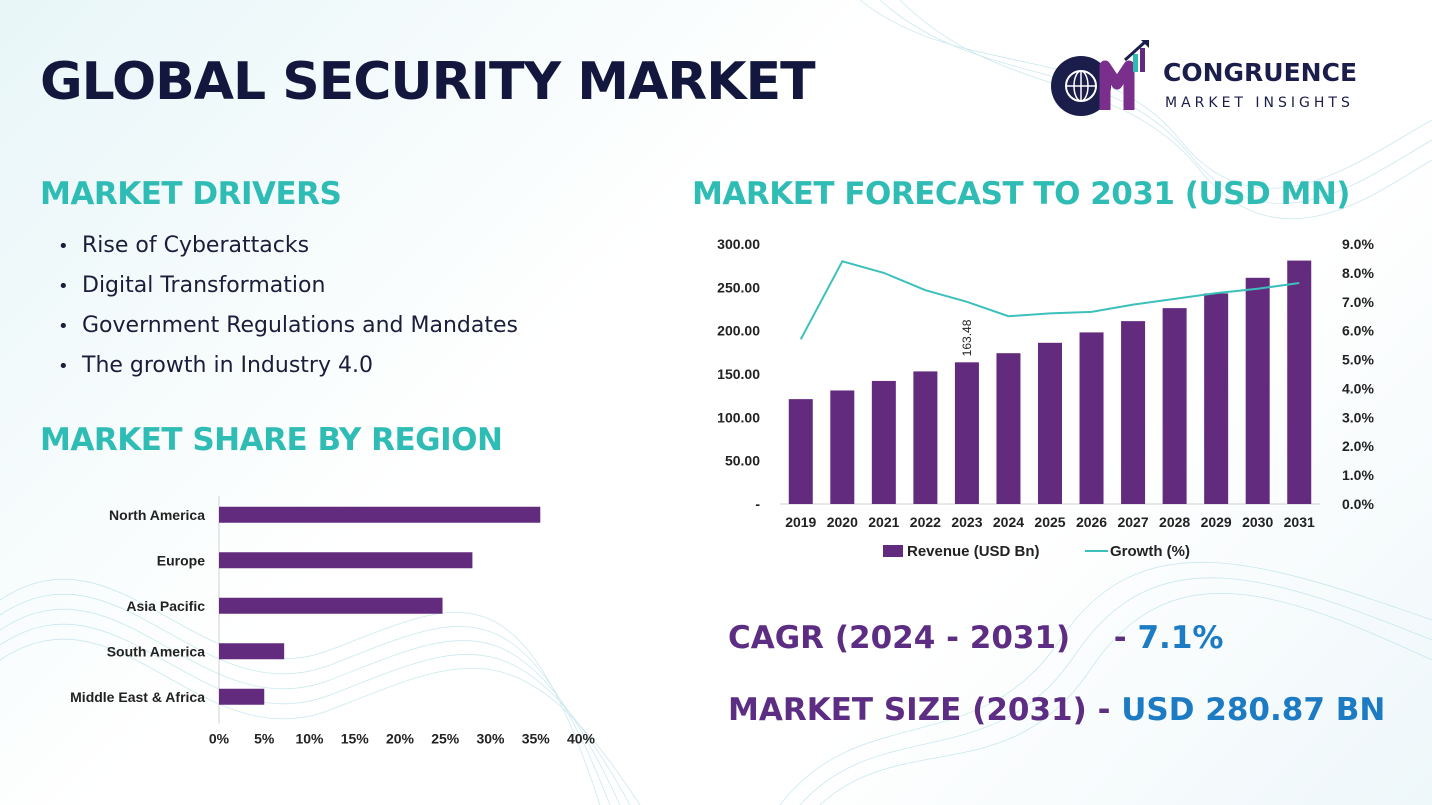 The height and width of the screenshot is (805, 1432). I want to click on category-label: Middle East & Africa, so click(137, 697).